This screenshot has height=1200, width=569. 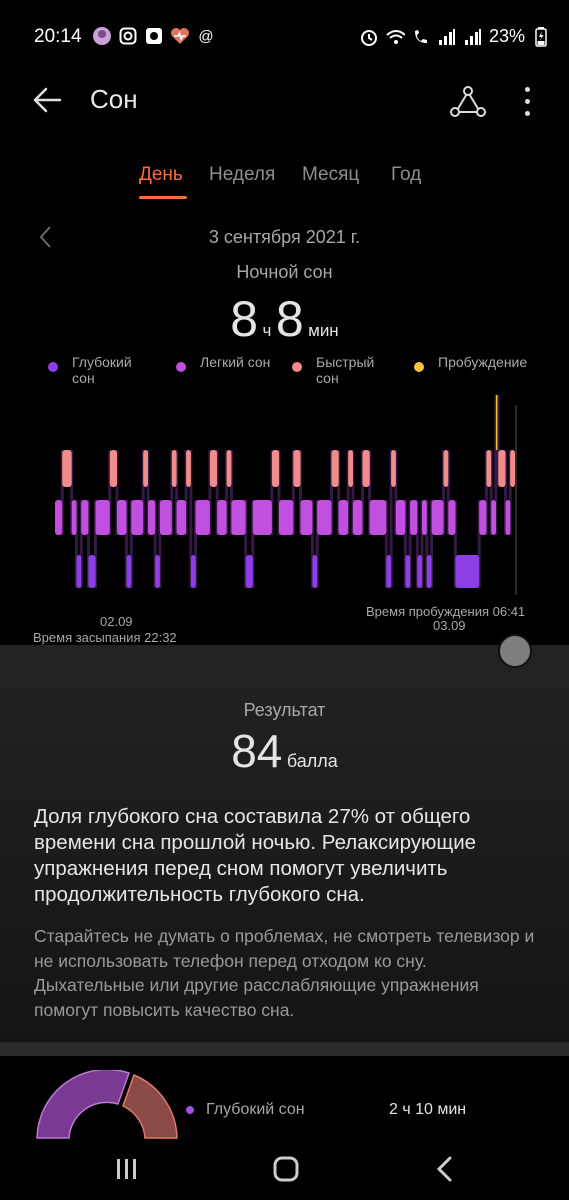 What do you see at coordinates (483, 362) in the screenshot?
I see `legend-label: Пробуждение` at bounding box center [483, 362].